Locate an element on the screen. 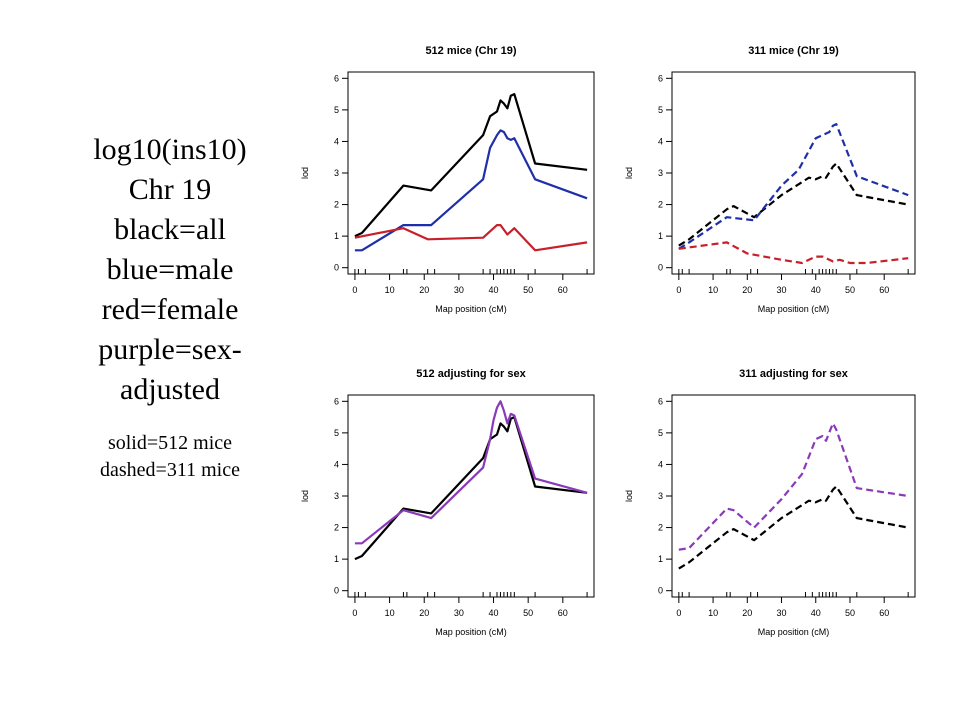 This screenshot has height=720, width=960. panel-2-series-male-line is located at coordinates (793, 186).